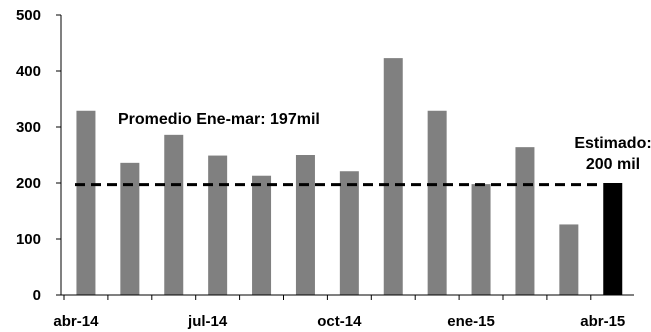 This screenshot has height=332, width=651. Describe the element at coordinates (612, 143) in the screenshot. I see `estimate-annotation-line1: Estimado:` at that location.